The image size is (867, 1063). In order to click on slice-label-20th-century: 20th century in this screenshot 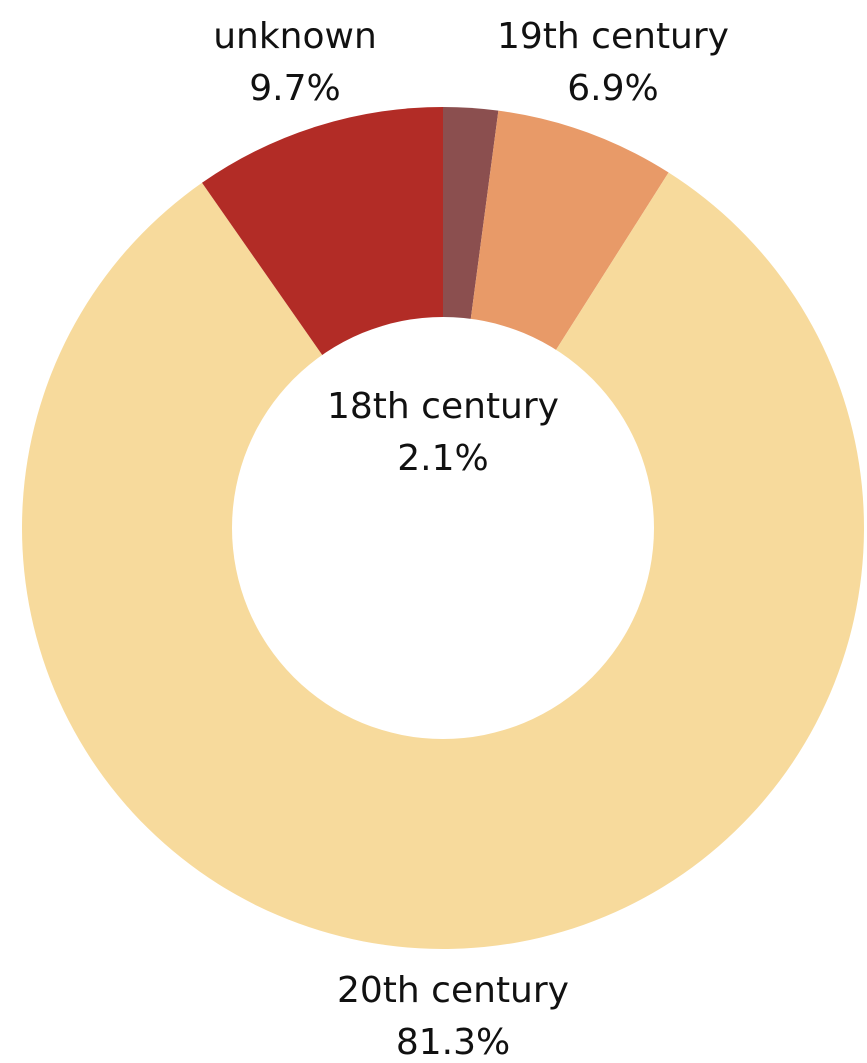, I will do `click(453, 990)`.